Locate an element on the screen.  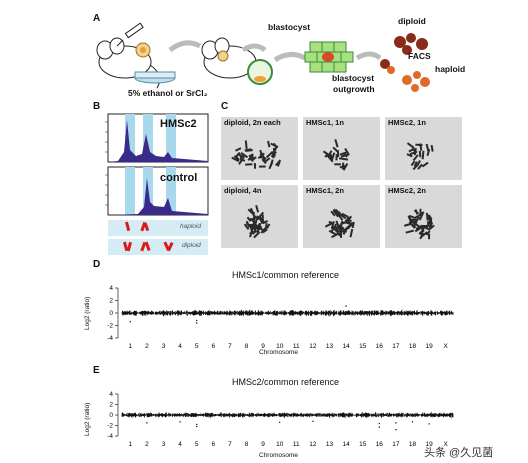
metaphase-cell: HMSc2, 2n is located at coordinates (423, 216).